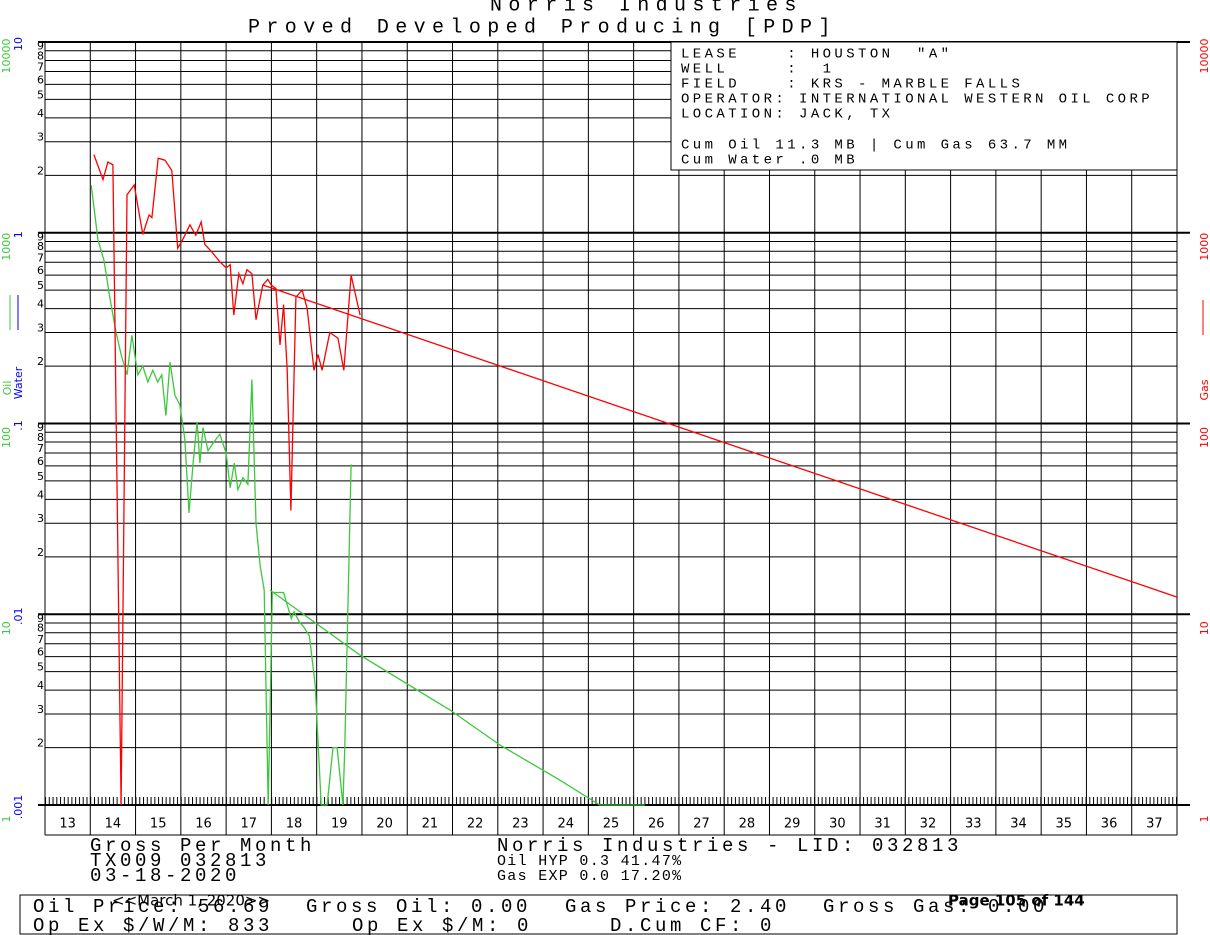  Describe the element at coordinates (430, 824) in the screenshot. I see `x-tick-label: 21` at that location.